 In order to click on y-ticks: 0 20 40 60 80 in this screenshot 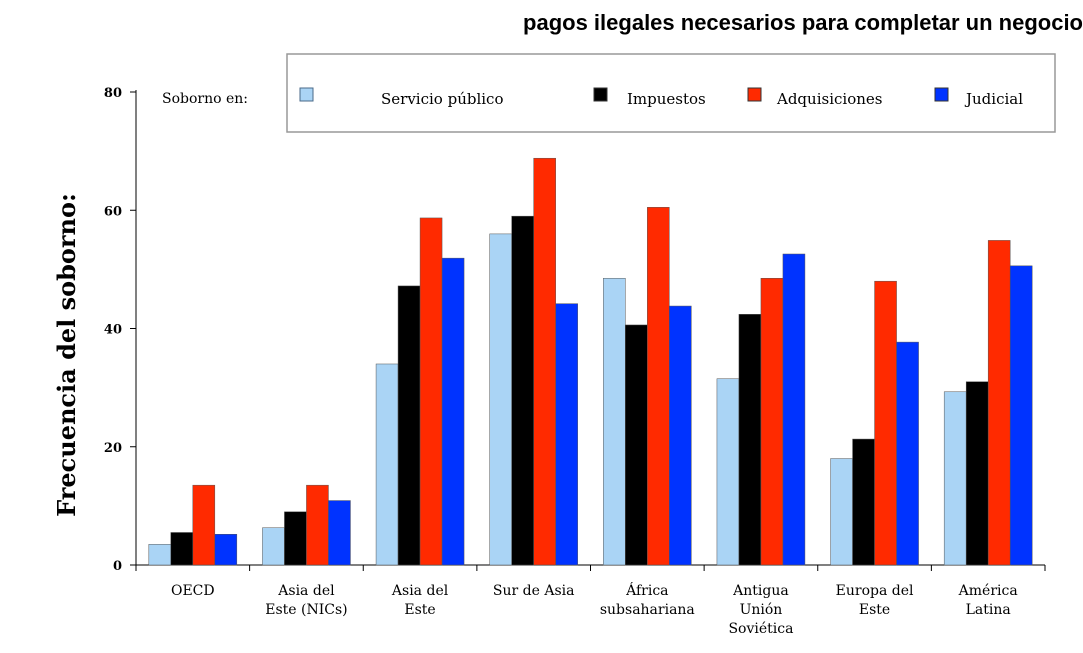, I will do `click(120, 330)`.